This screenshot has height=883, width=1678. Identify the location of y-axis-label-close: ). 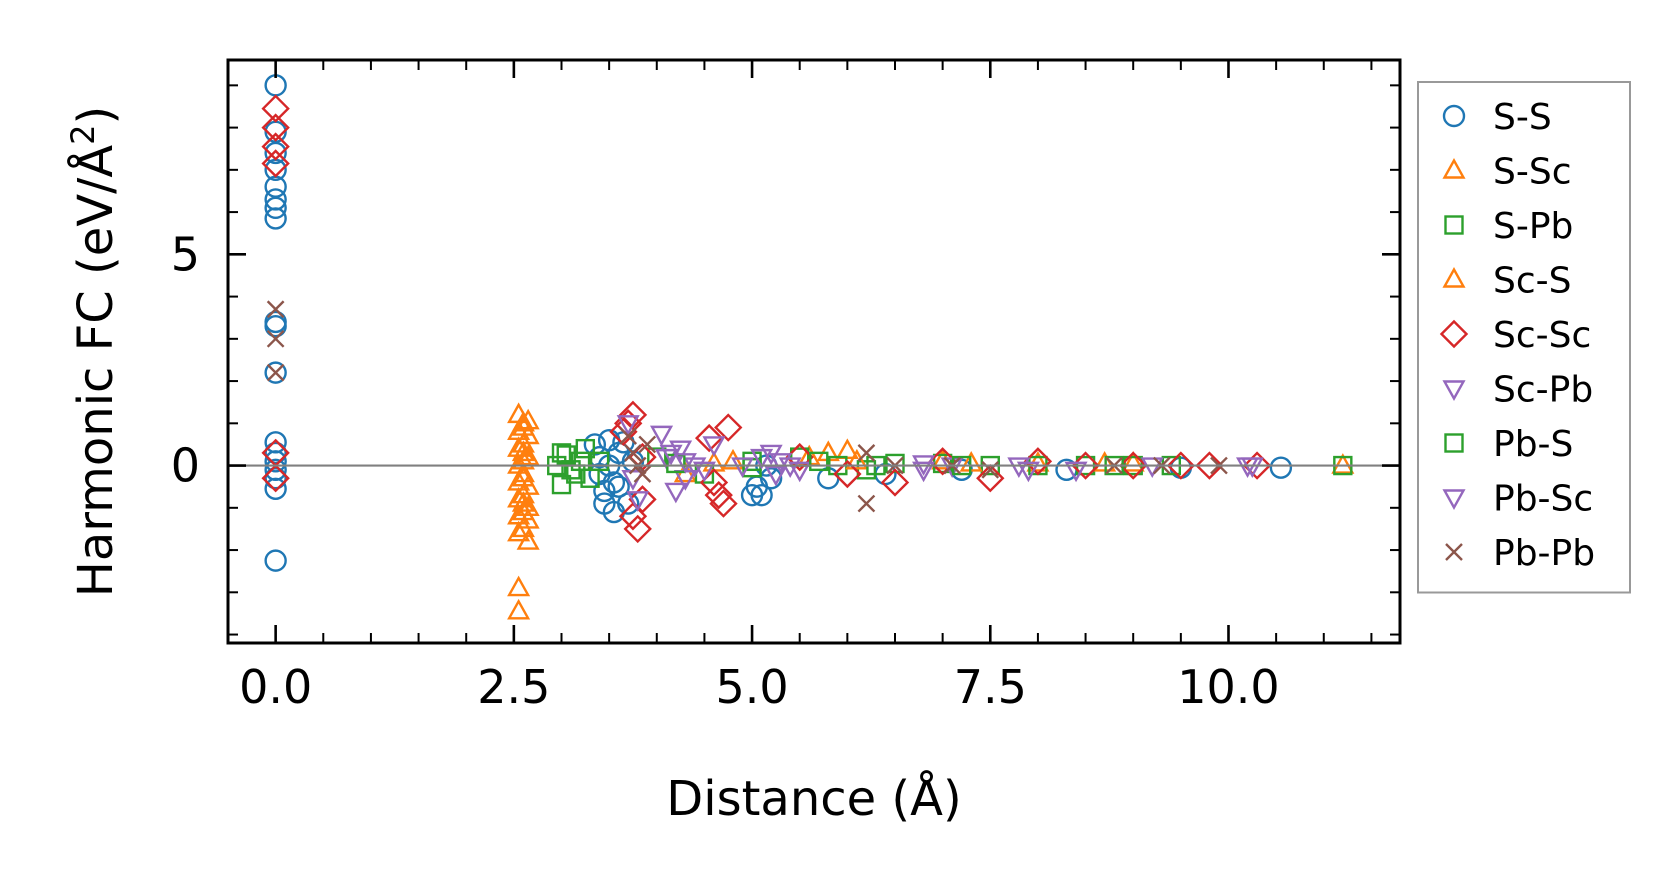
(96, 115).